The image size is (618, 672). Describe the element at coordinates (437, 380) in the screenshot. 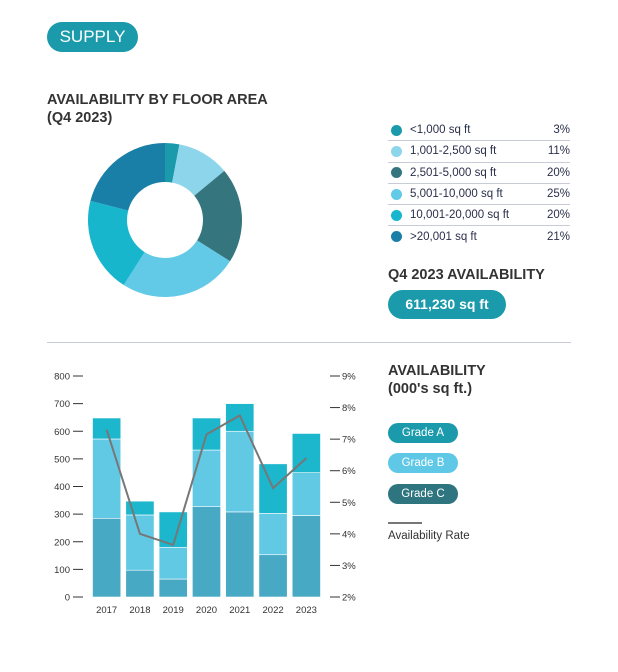

I see `bar-title: AVAILABILITY (000's sq ft.)` at that location.